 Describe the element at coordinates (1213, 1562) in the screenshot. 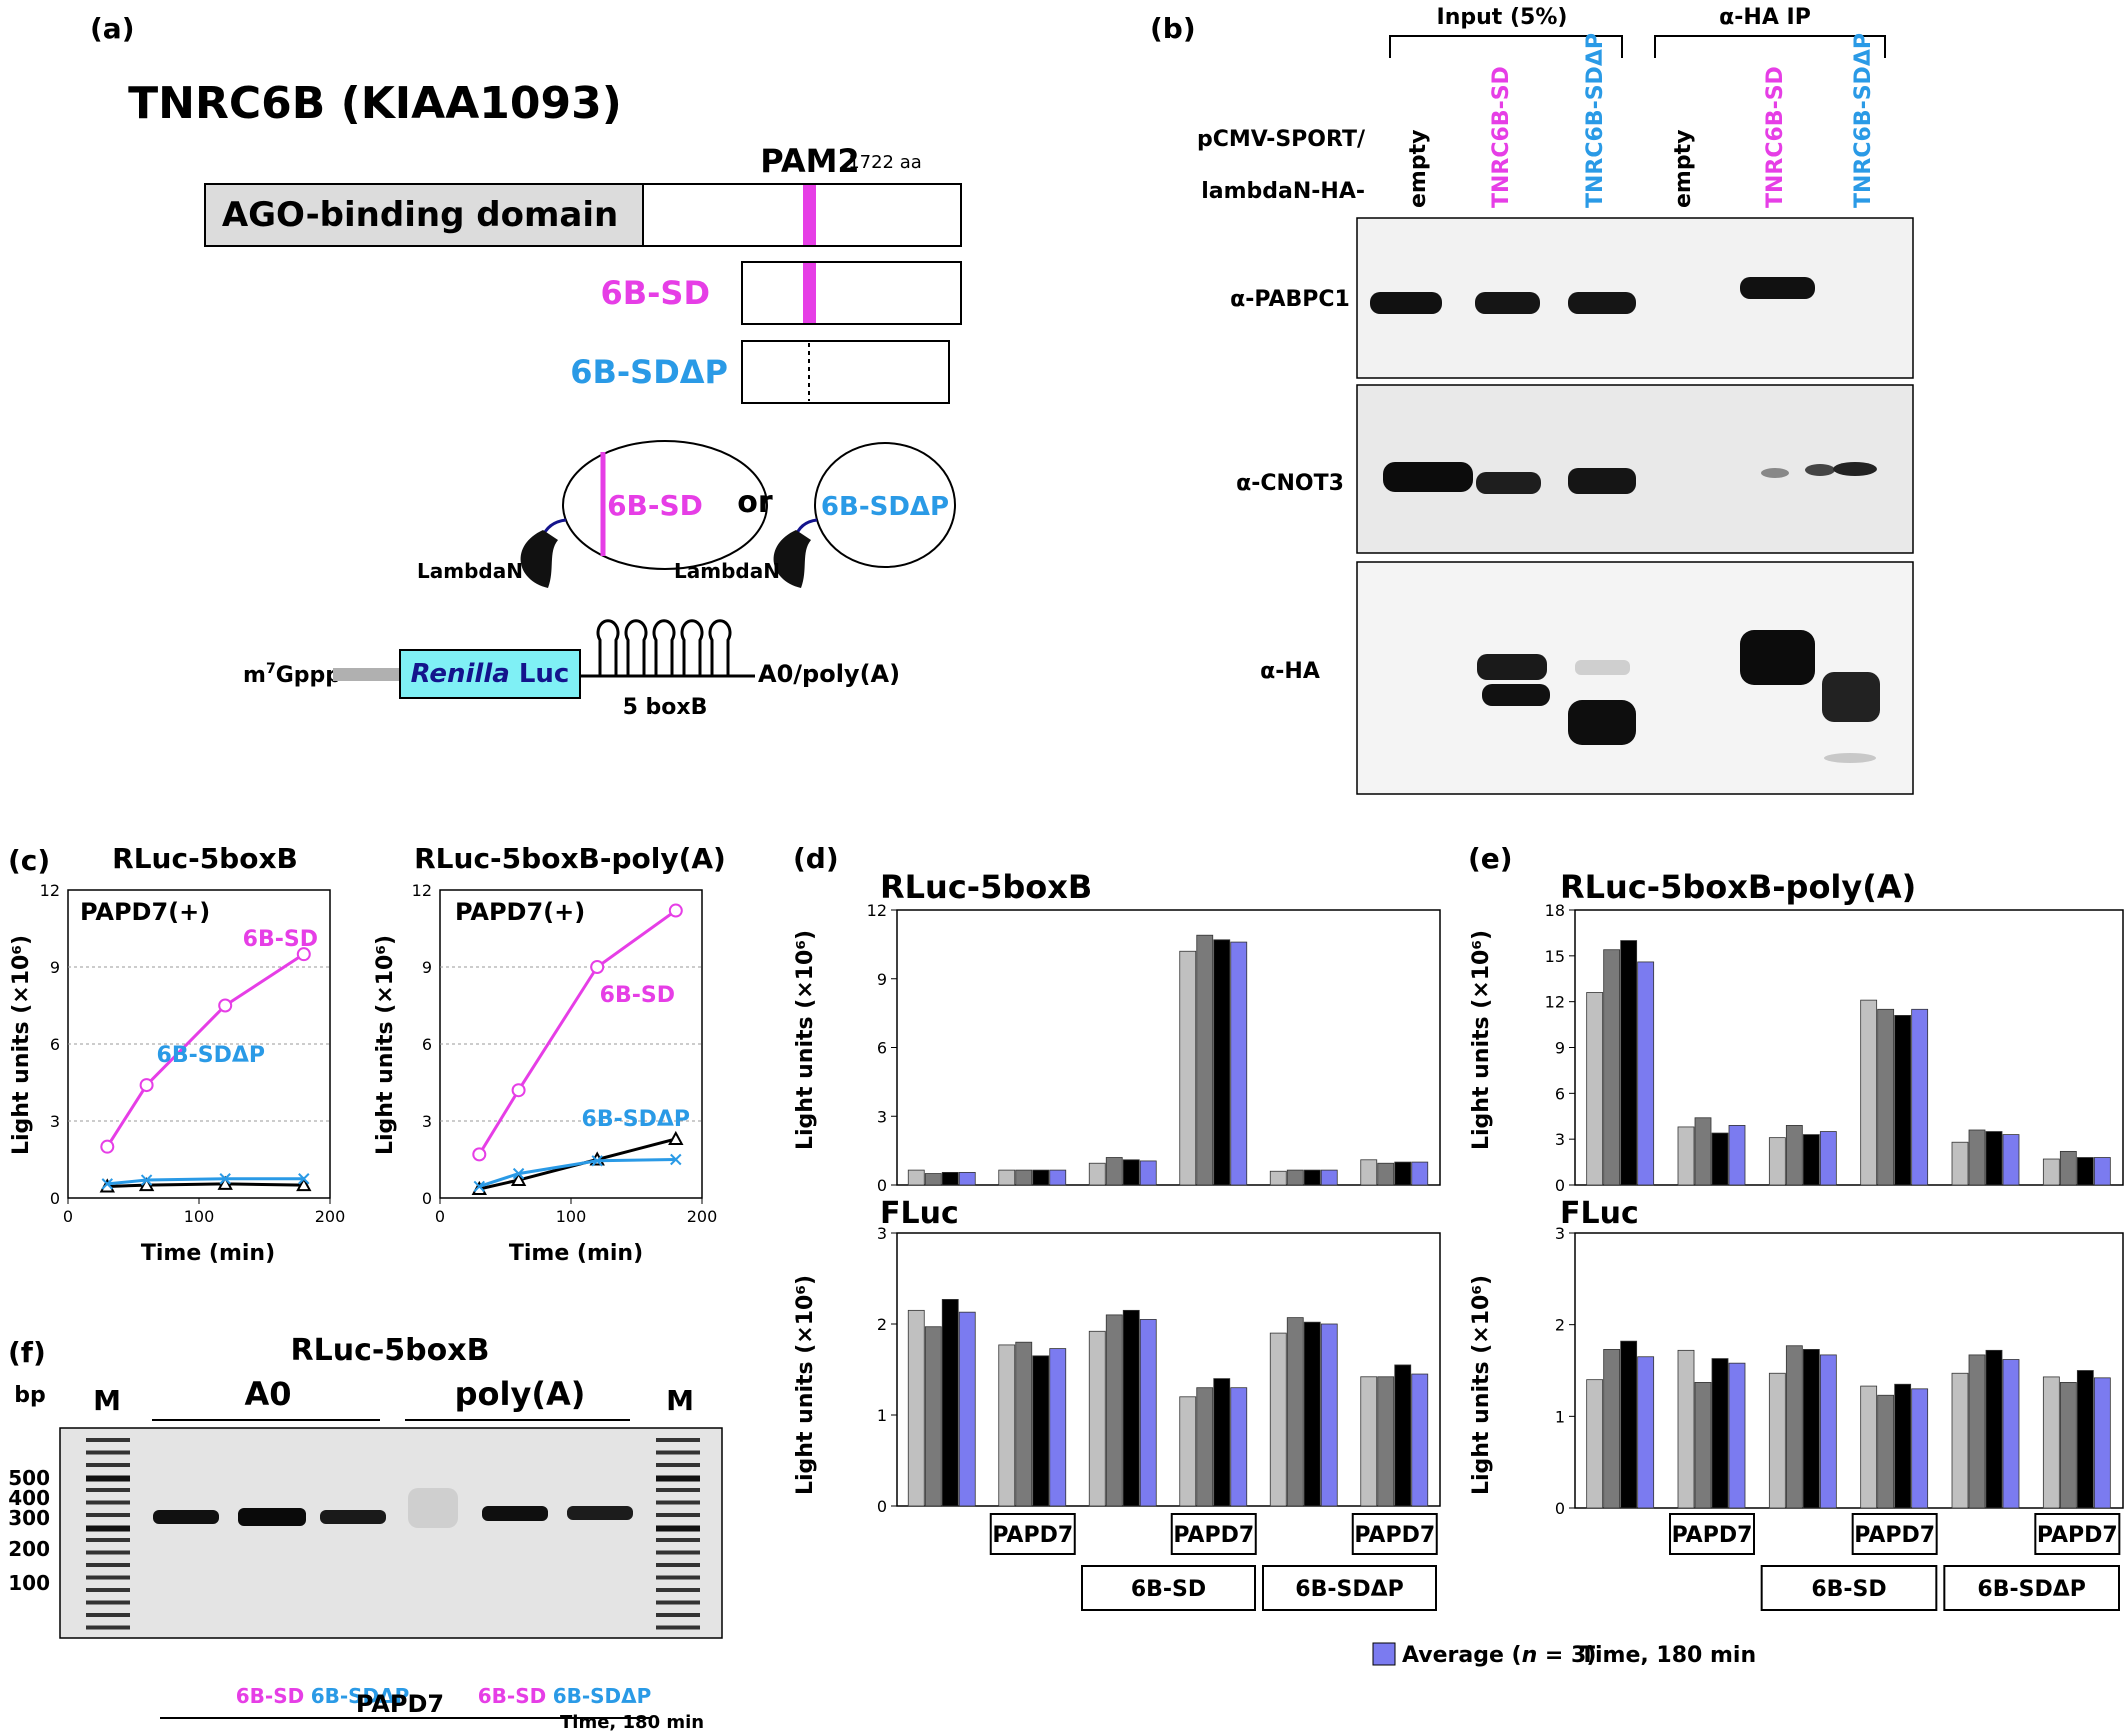

I see `condition-boxes-d: PAPD7 PAPD7 PAPD7 6B-SD 6B-SDΔP` at that location.